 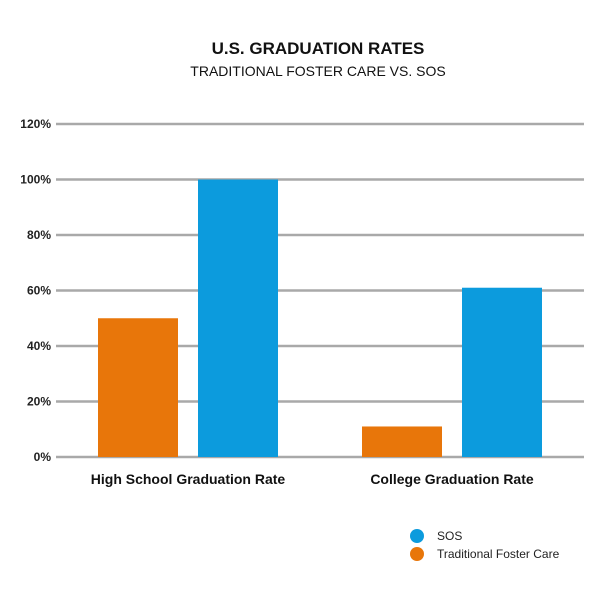 I want to click on y-axis-ticks: 0% 20% 40% 60% 80% 100% 120%, so click(x=35, y=290).